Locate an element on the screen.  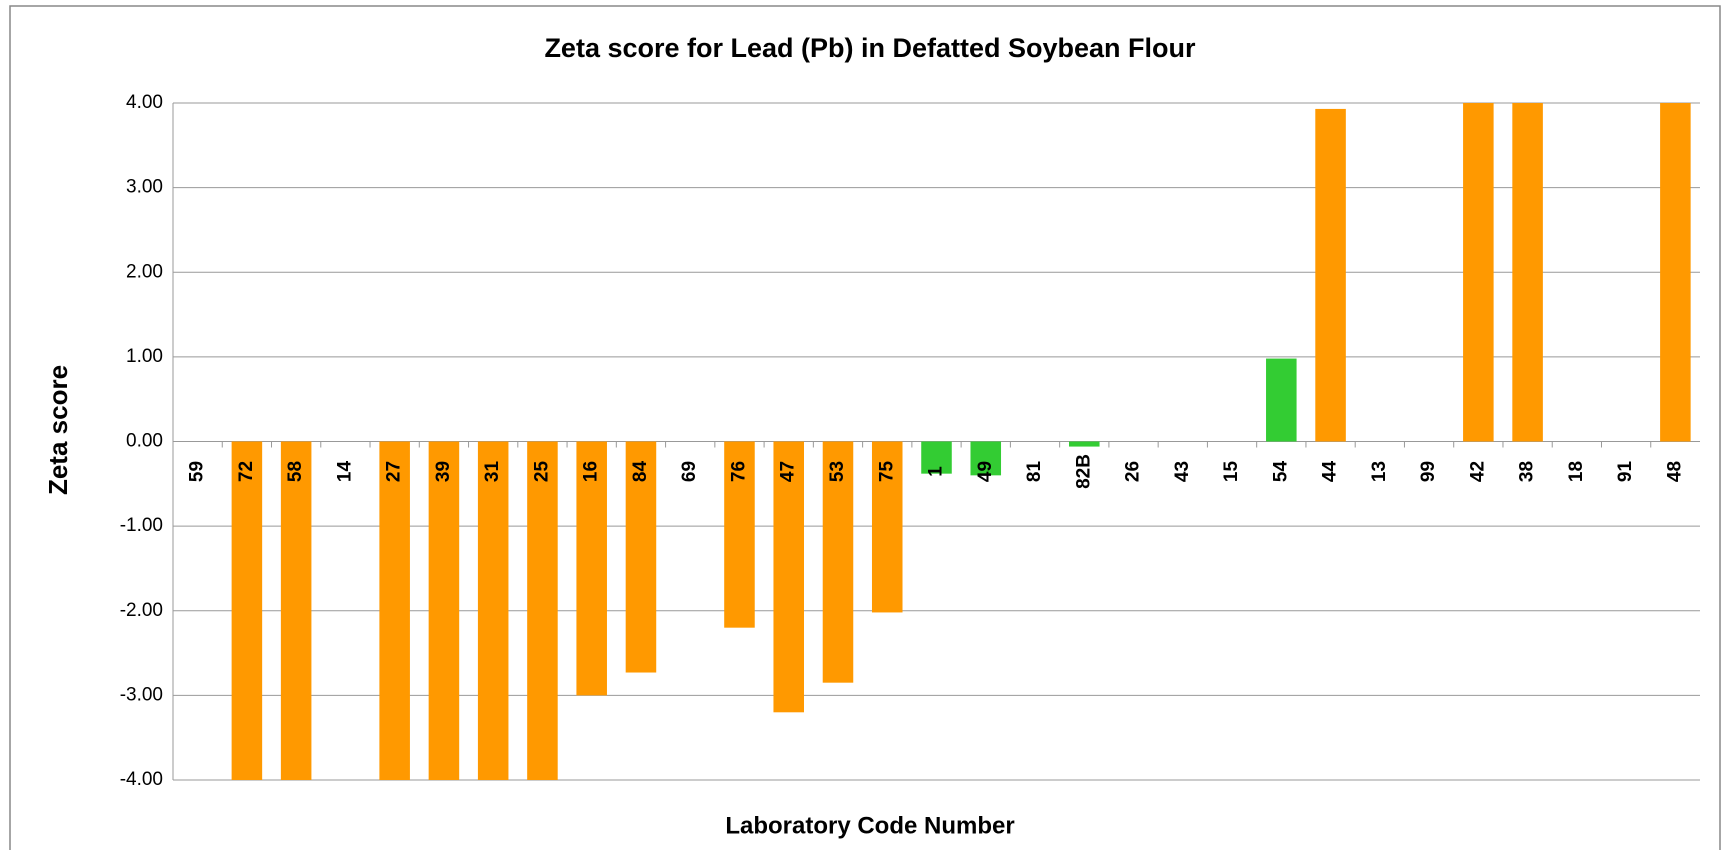
x-tick-label: 99 is located at coordinates (1428, 471).